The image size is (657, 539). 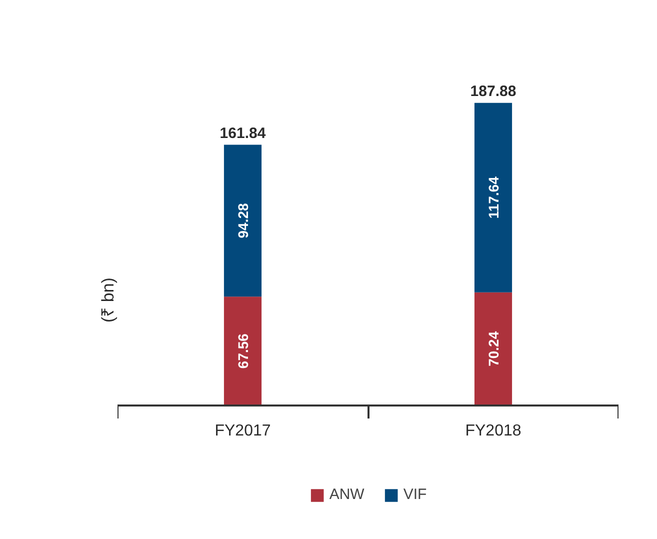 What do you see at coordinates (346, 494) in the screenshot?
I see `legend-label: ANW` at bounding box center [346, 494].